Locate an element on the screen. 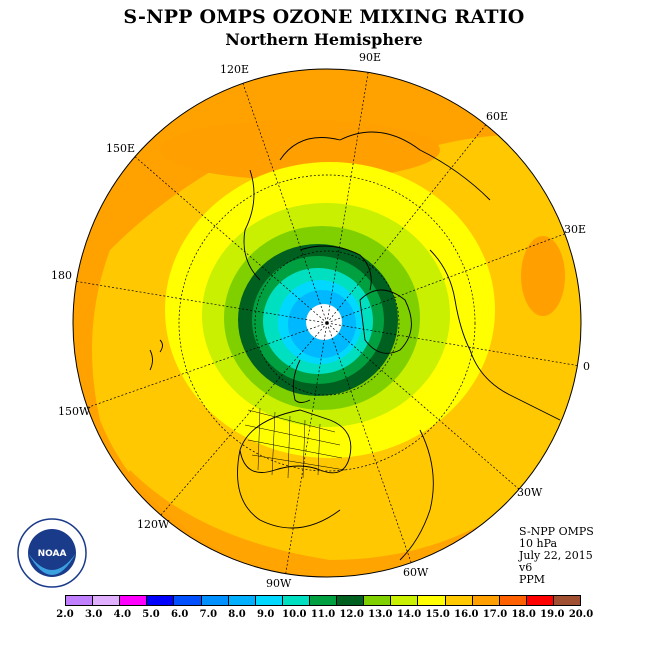  lon-label-150e: 150E is located at coordinates (121, 148).